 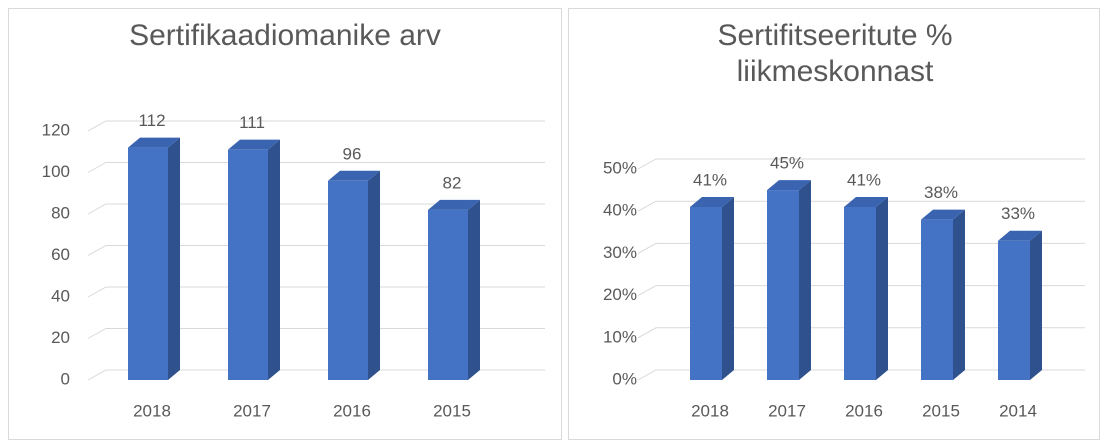 What do you see at coordinates (285, 35) in the screenshot?
I see `chart-title: Sertifikaadiomanike arv` at bounding box center [285, 35].